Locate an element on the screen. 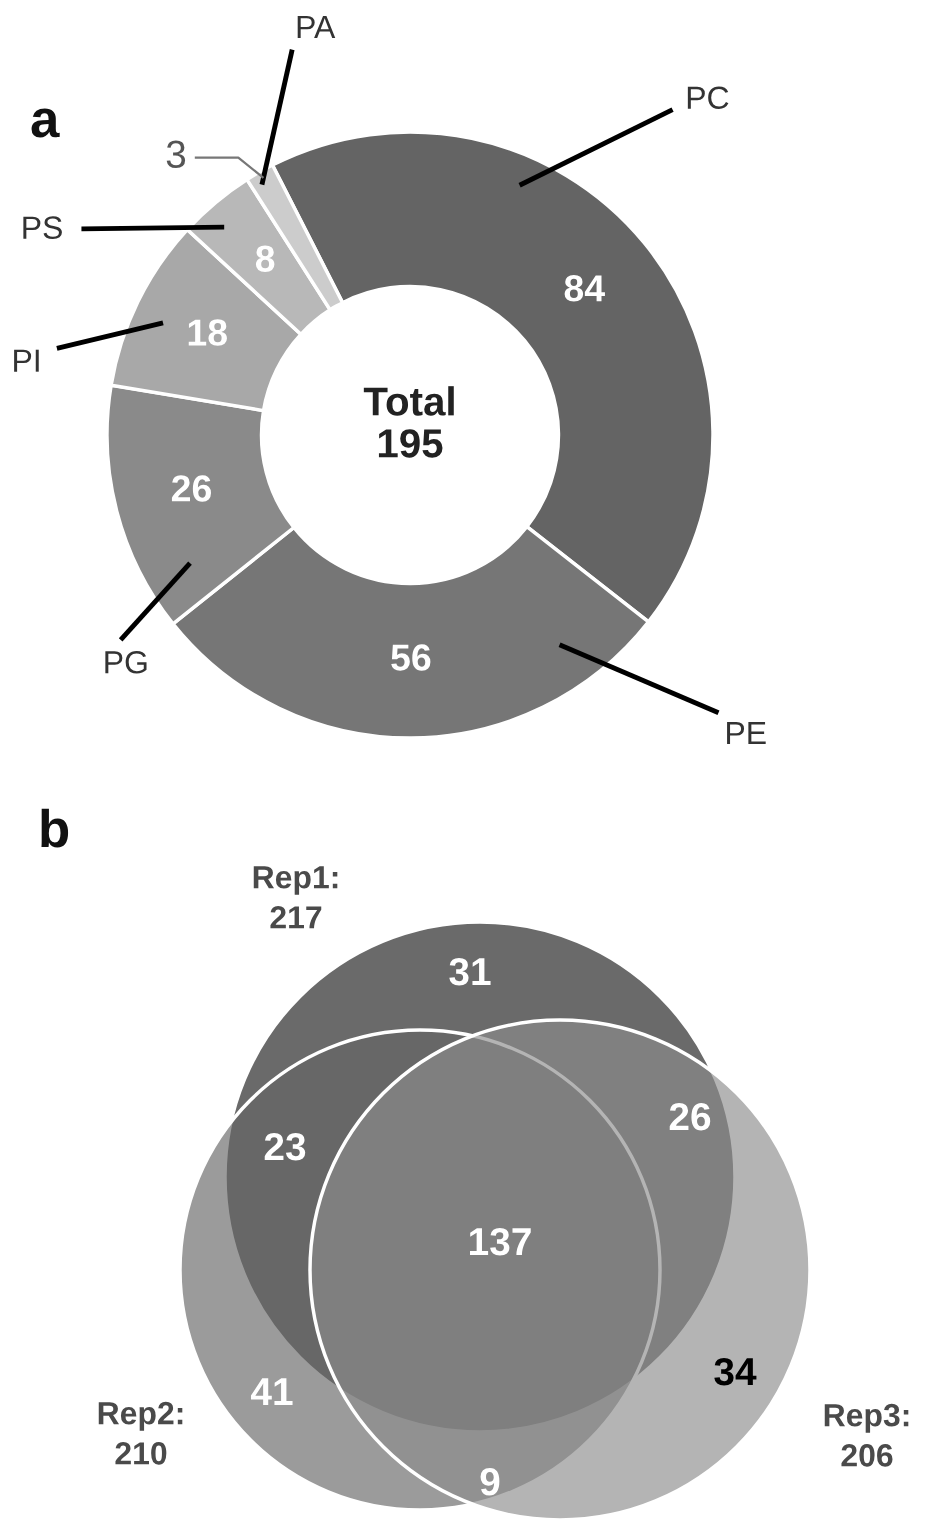 Image resolution: width=930 pixels, height=1534 pixels. data-label: 84 is located at coordinates (584, 288).